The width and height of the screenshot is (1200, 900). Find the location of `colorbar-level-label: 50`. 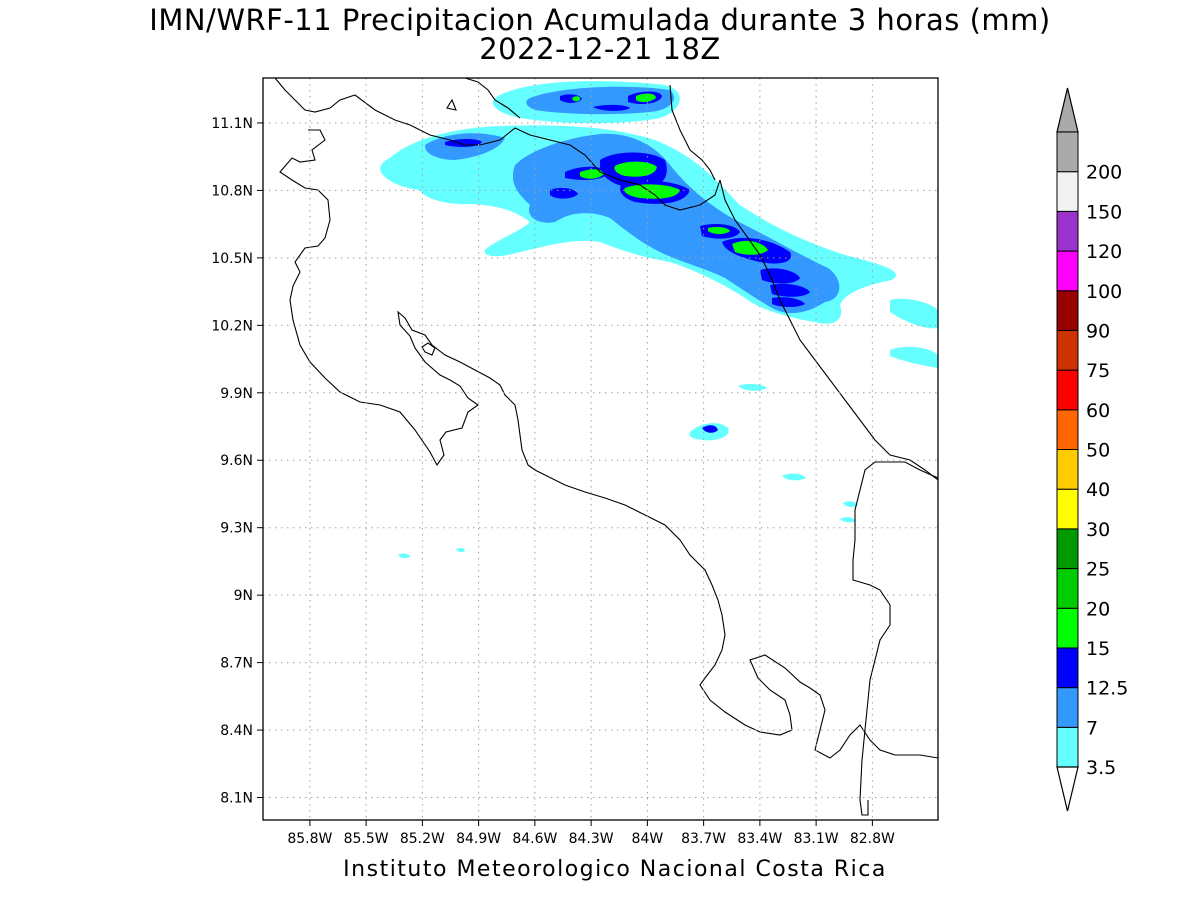

colorbar-level-label: 50 is located at coordinates (1098, 451).